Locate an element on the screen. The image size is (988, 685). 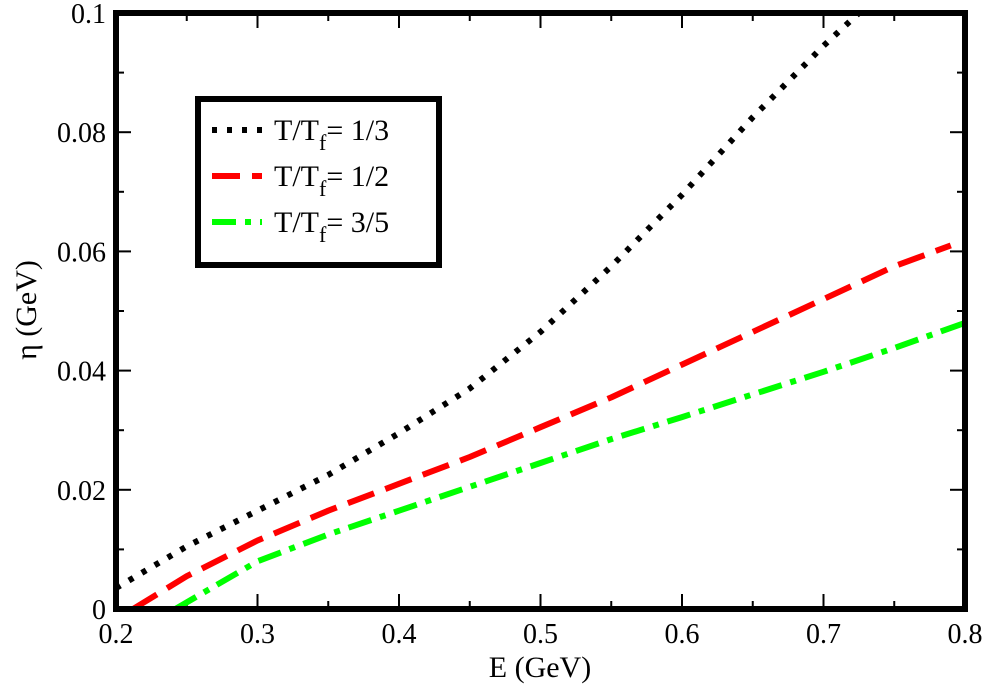
legend-label-3: T/Tf= 3/5 is located at coordinates (331, 226).